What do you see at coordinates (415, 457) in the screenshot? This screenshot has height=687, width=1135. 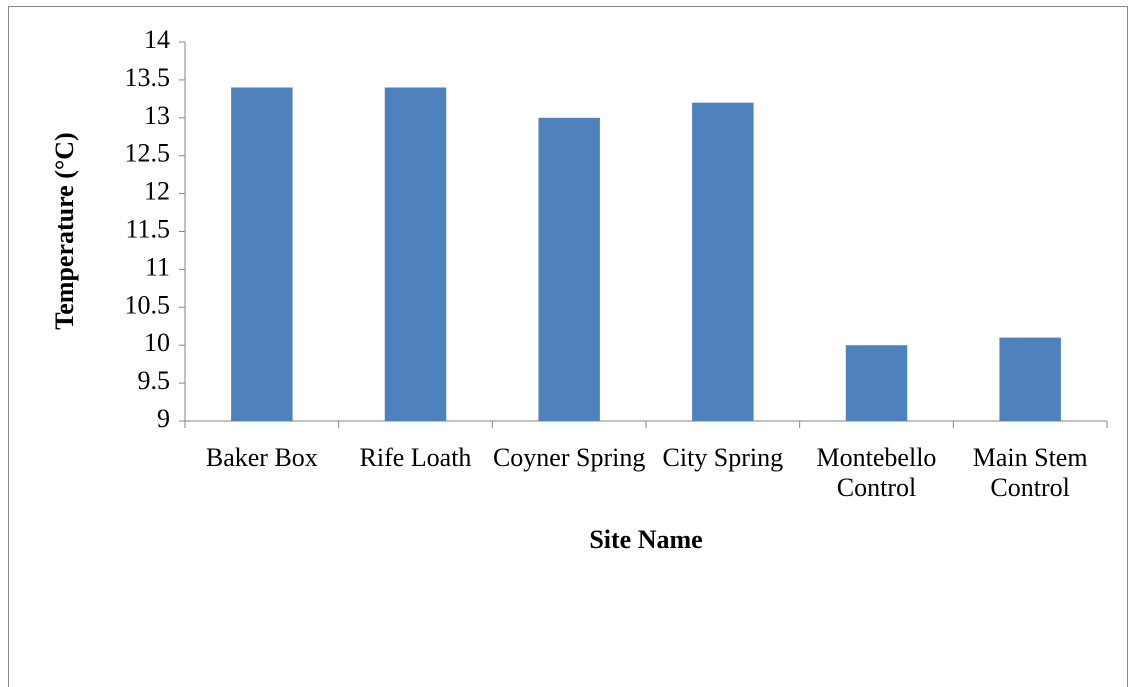 I see `x-tick-label: Rife Loath` at bounding box center [415, 457].